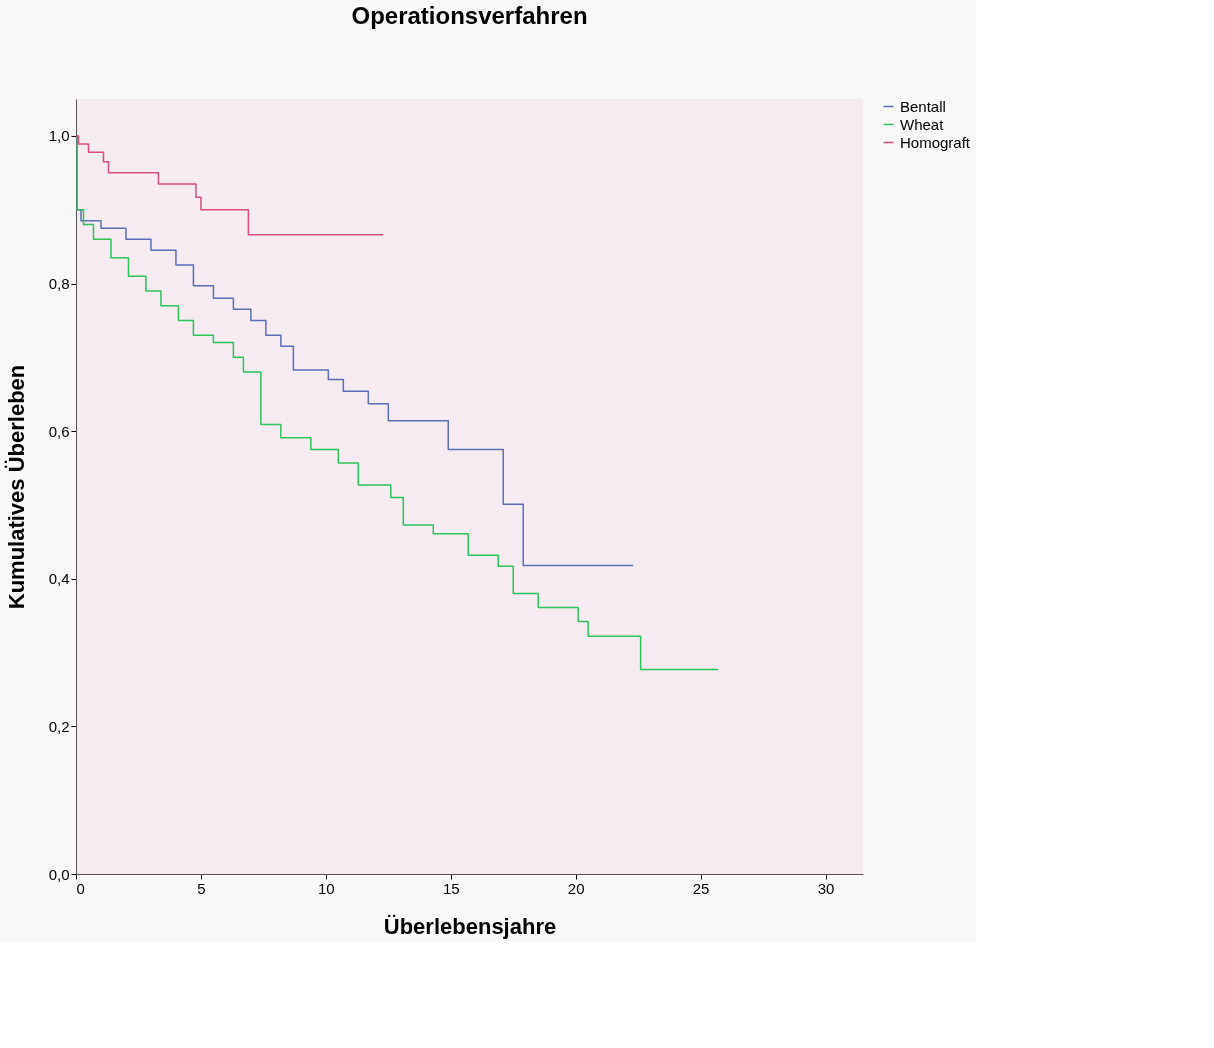  What do you see at coordinates (59, 726) in the screenshot?
I see `y-tick-label: 0,2` at bounding box center [59, 726].